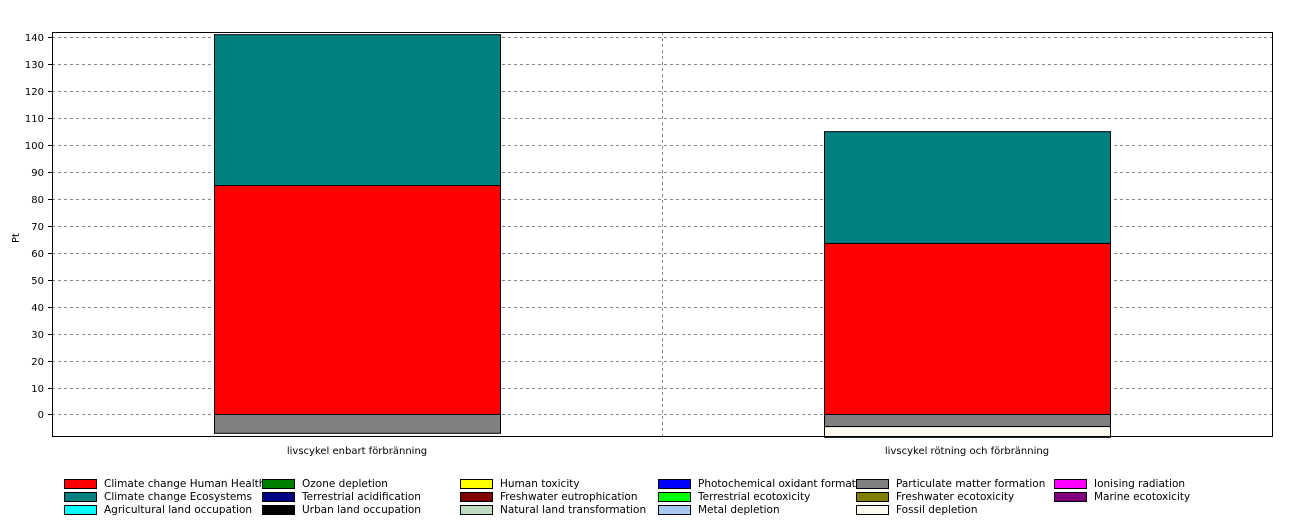  I want to click on x-category-label: livscykel enbart förbränning, so click(357, 451).